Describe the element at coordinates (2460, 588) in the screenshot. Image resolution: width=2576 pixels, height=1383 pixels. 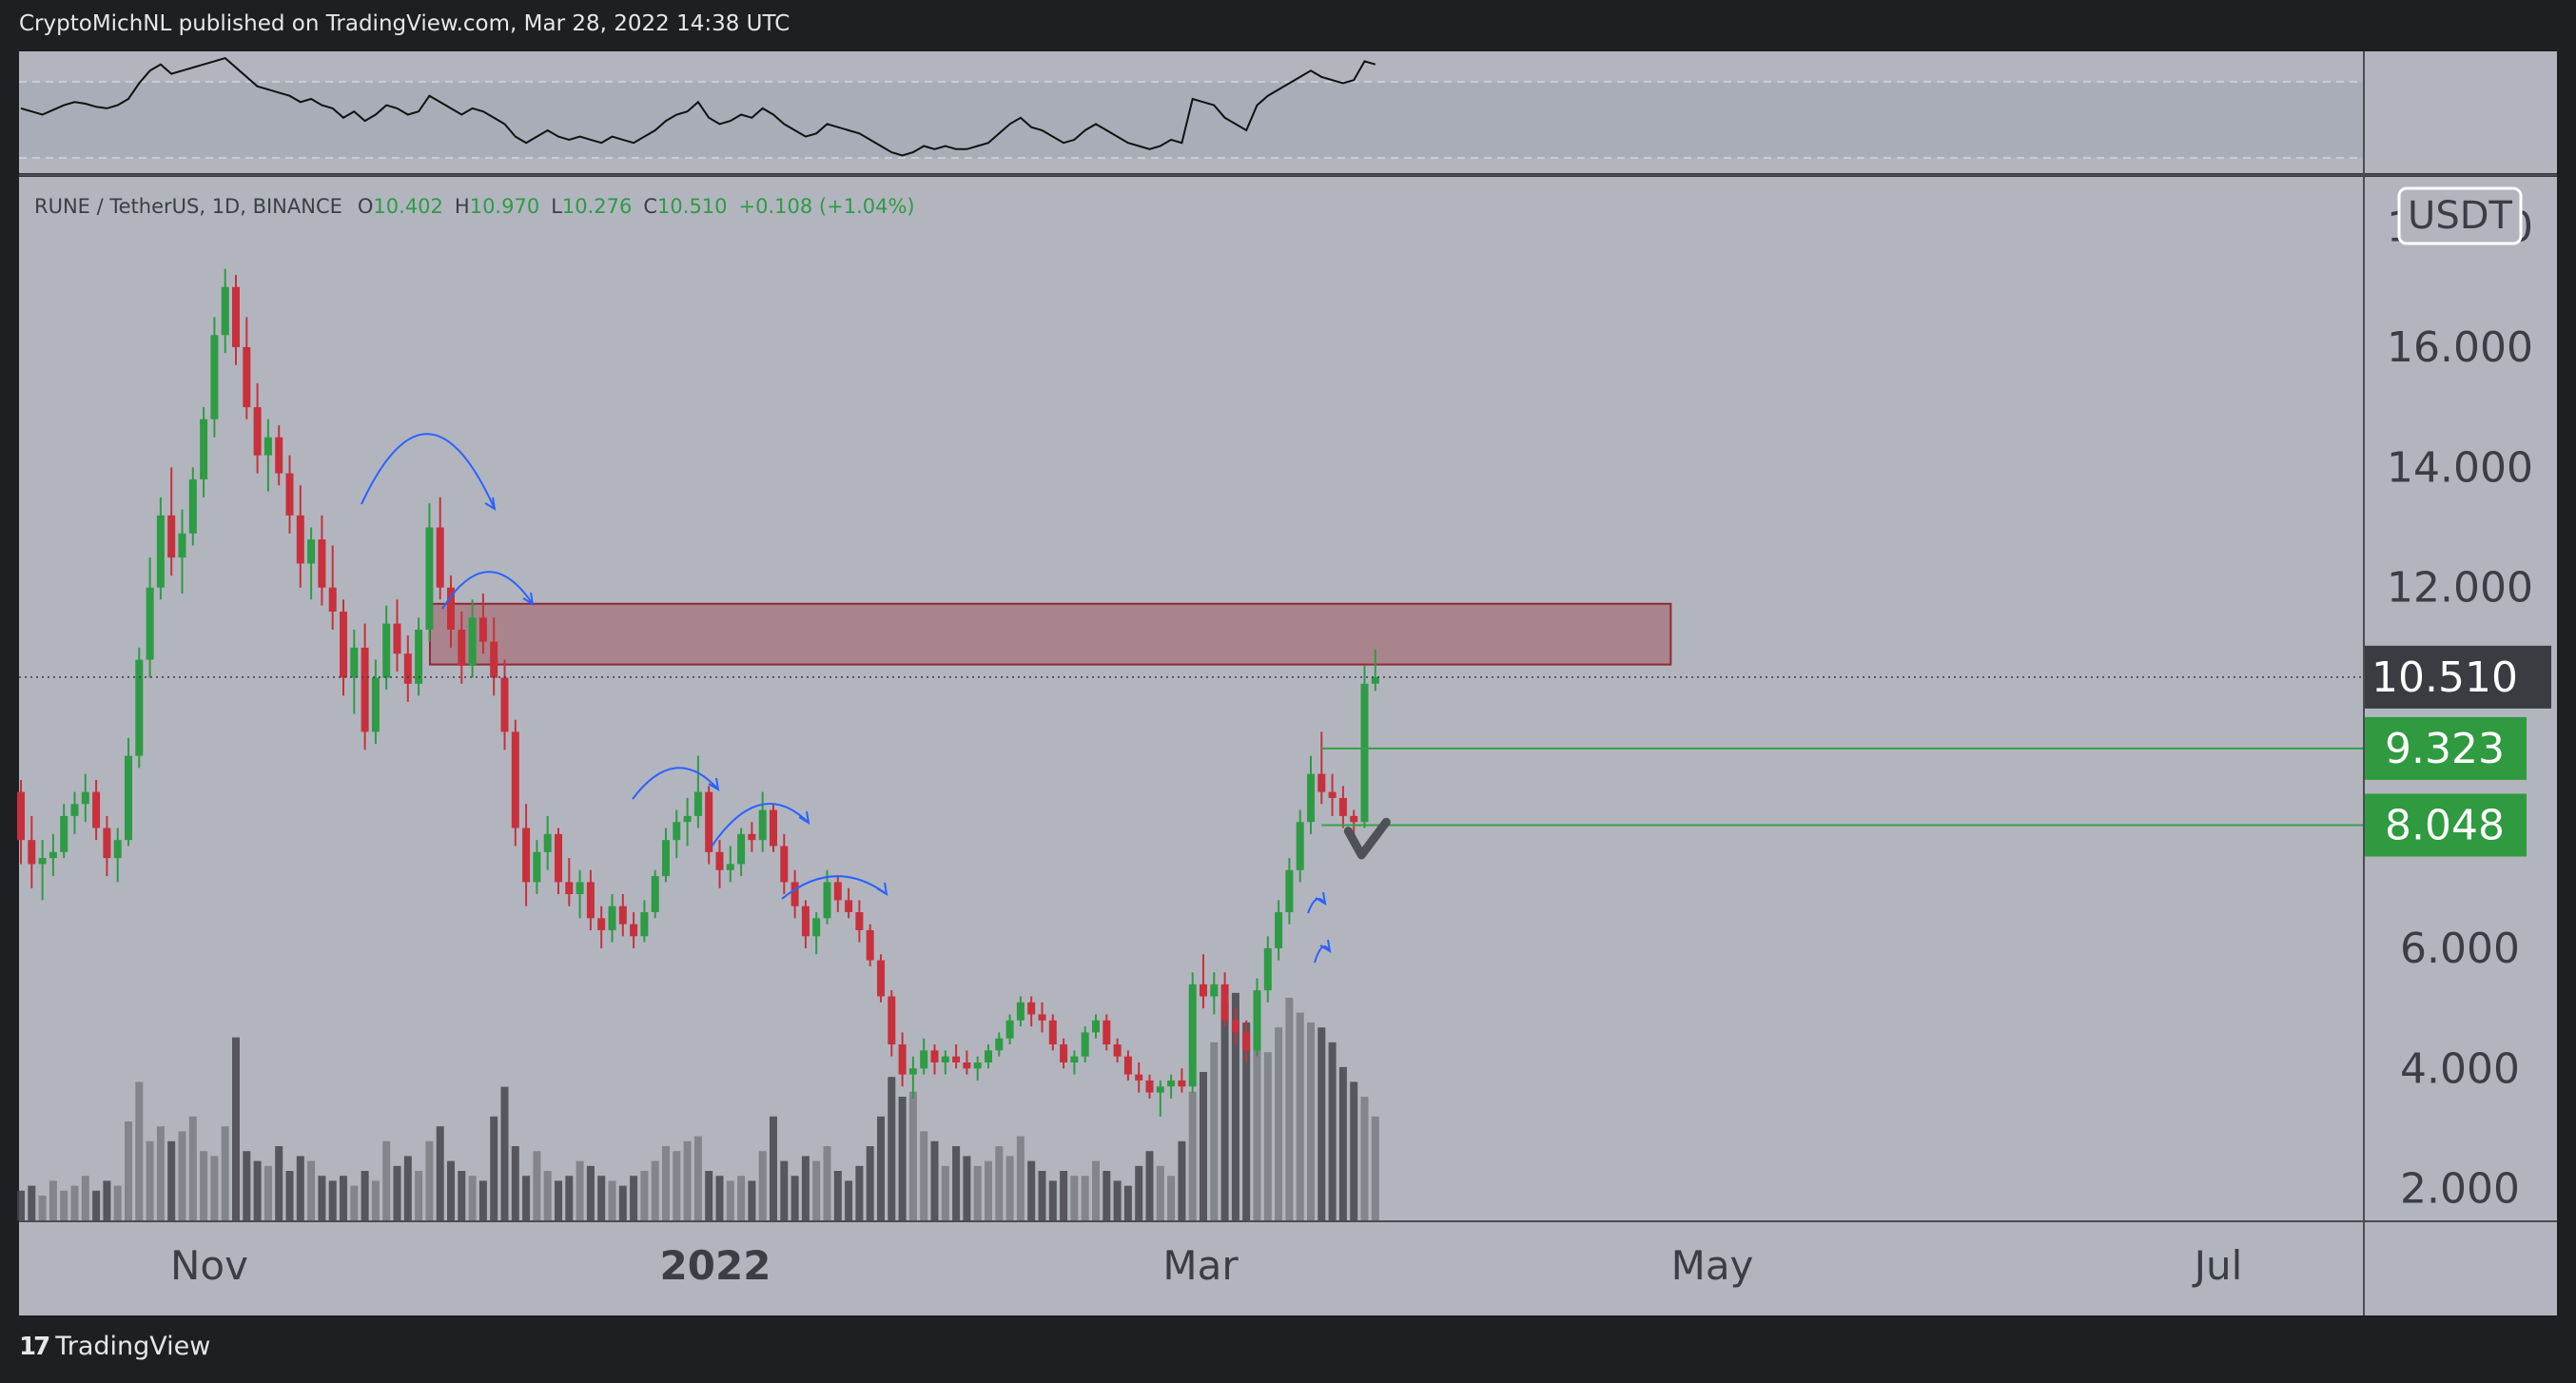
I see `y-tick-label: 12.000` at that location.